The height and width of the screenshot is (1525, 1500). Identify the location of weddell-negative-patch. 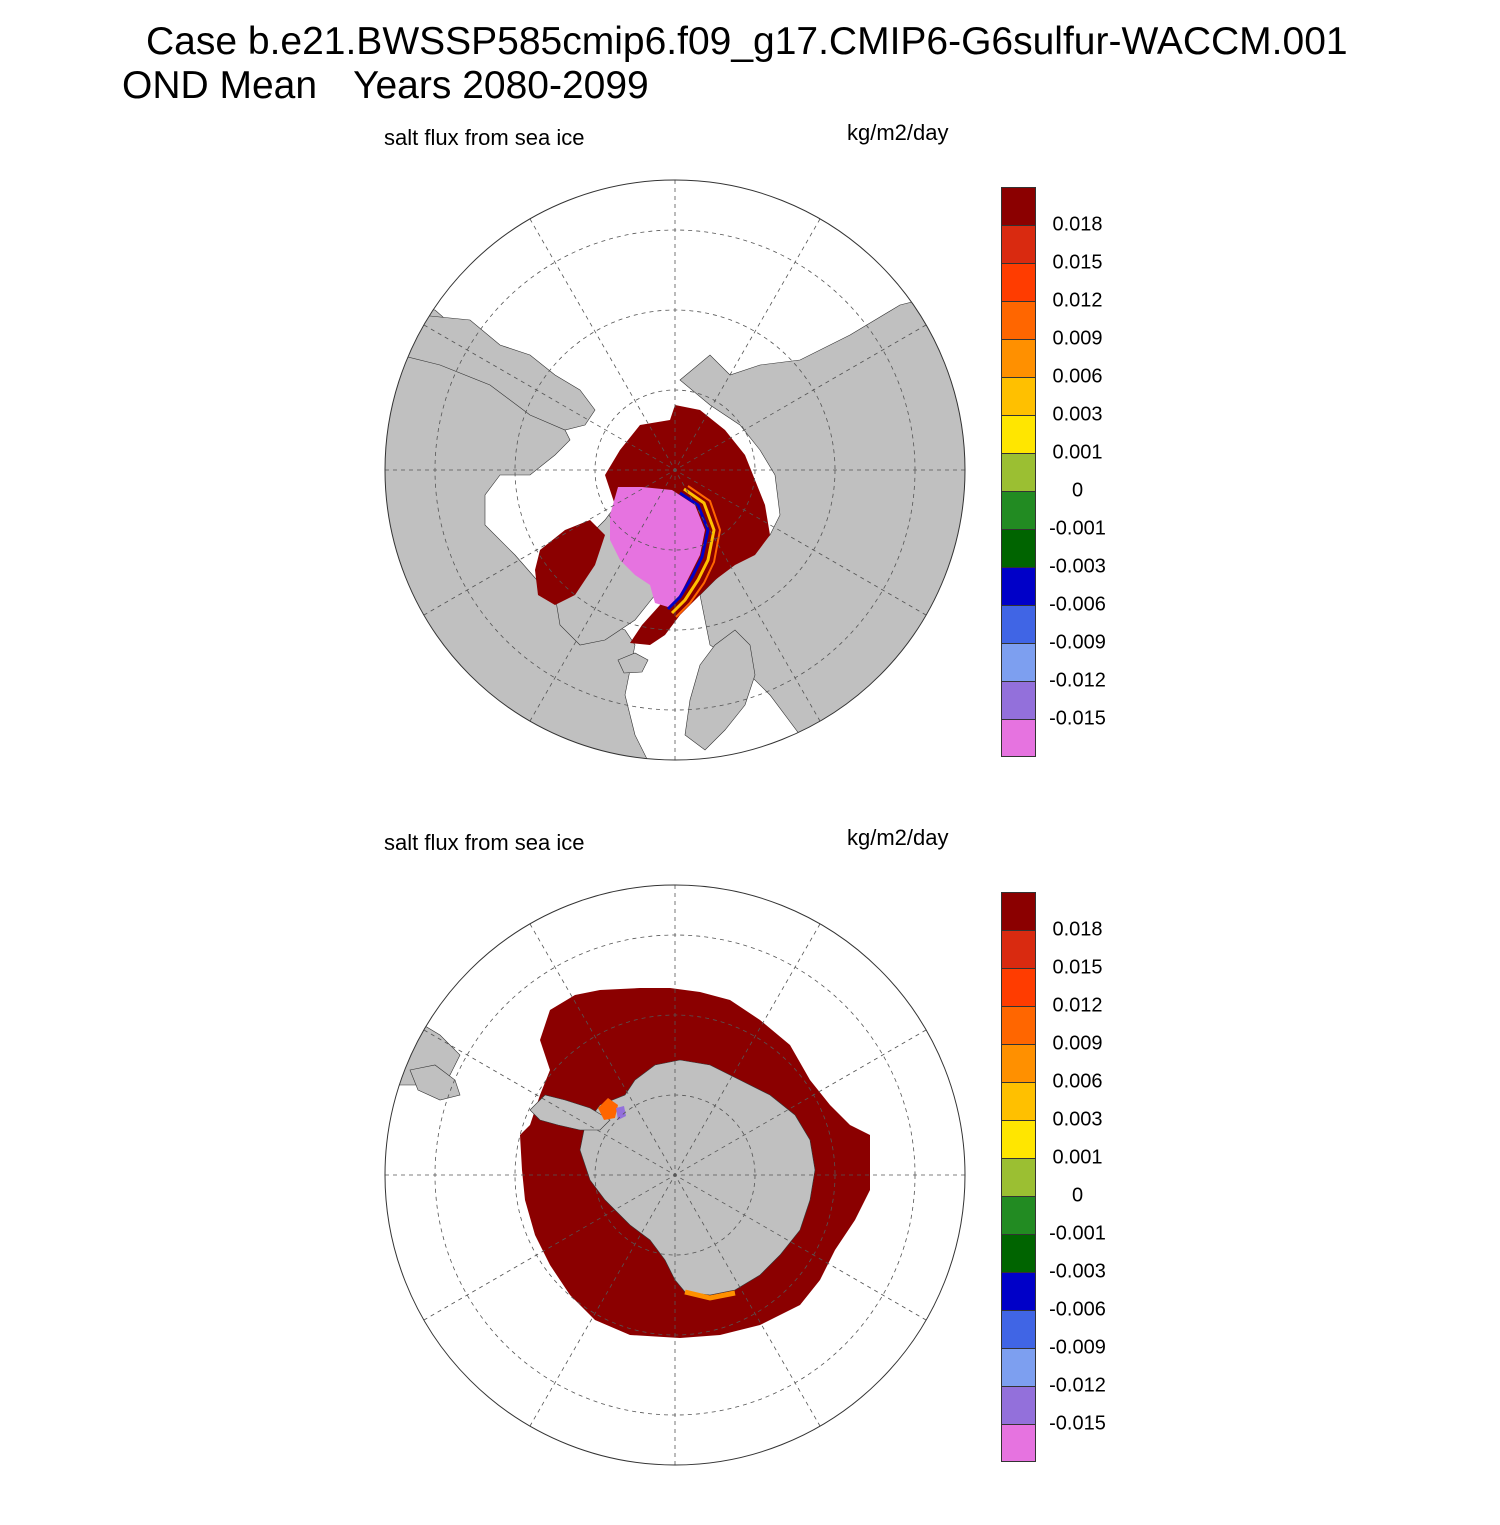
(621, 1113).